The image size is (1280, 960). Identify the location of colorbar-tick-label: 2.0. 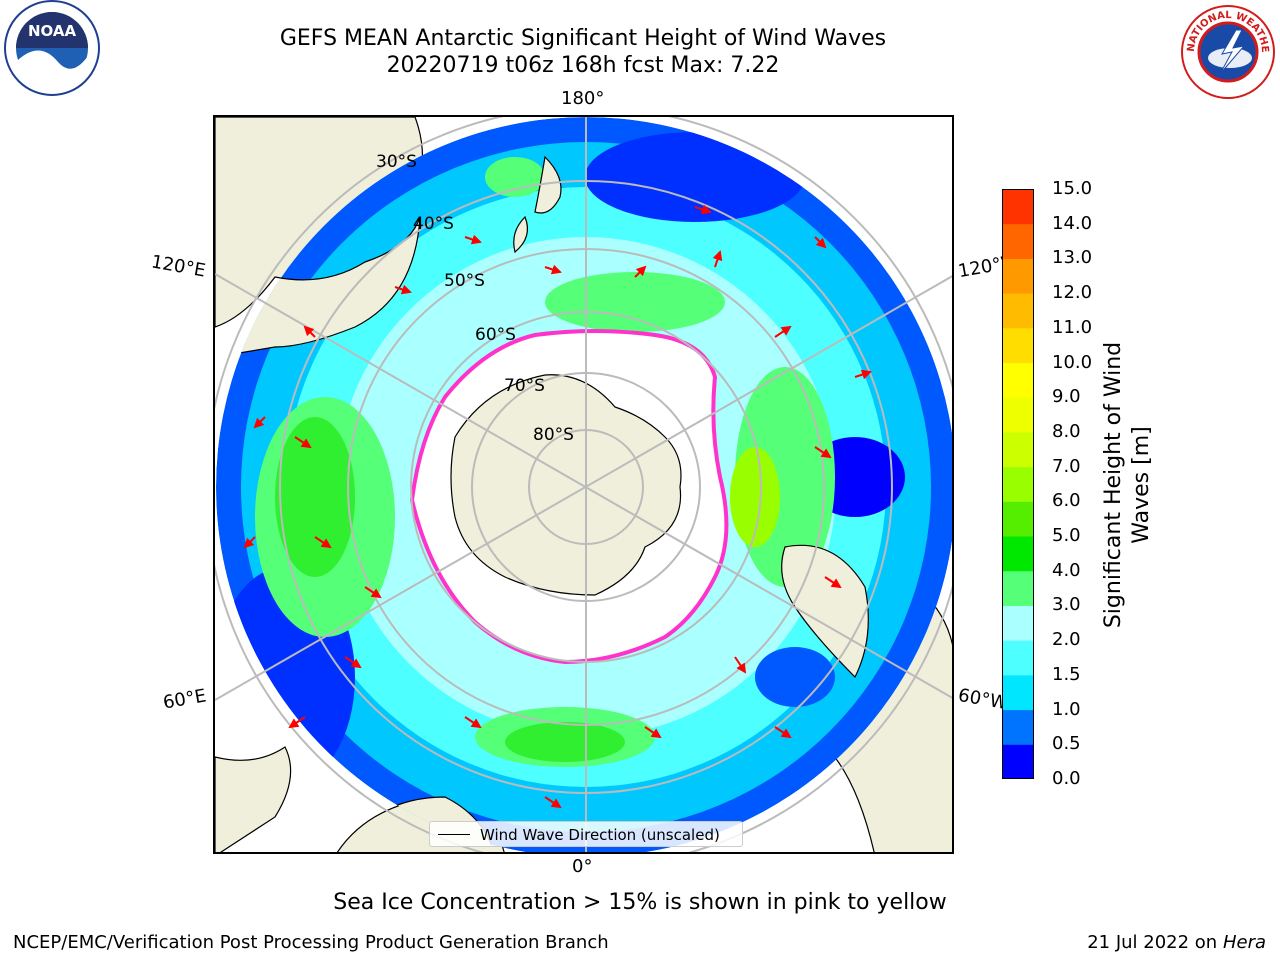
(1066, 640).